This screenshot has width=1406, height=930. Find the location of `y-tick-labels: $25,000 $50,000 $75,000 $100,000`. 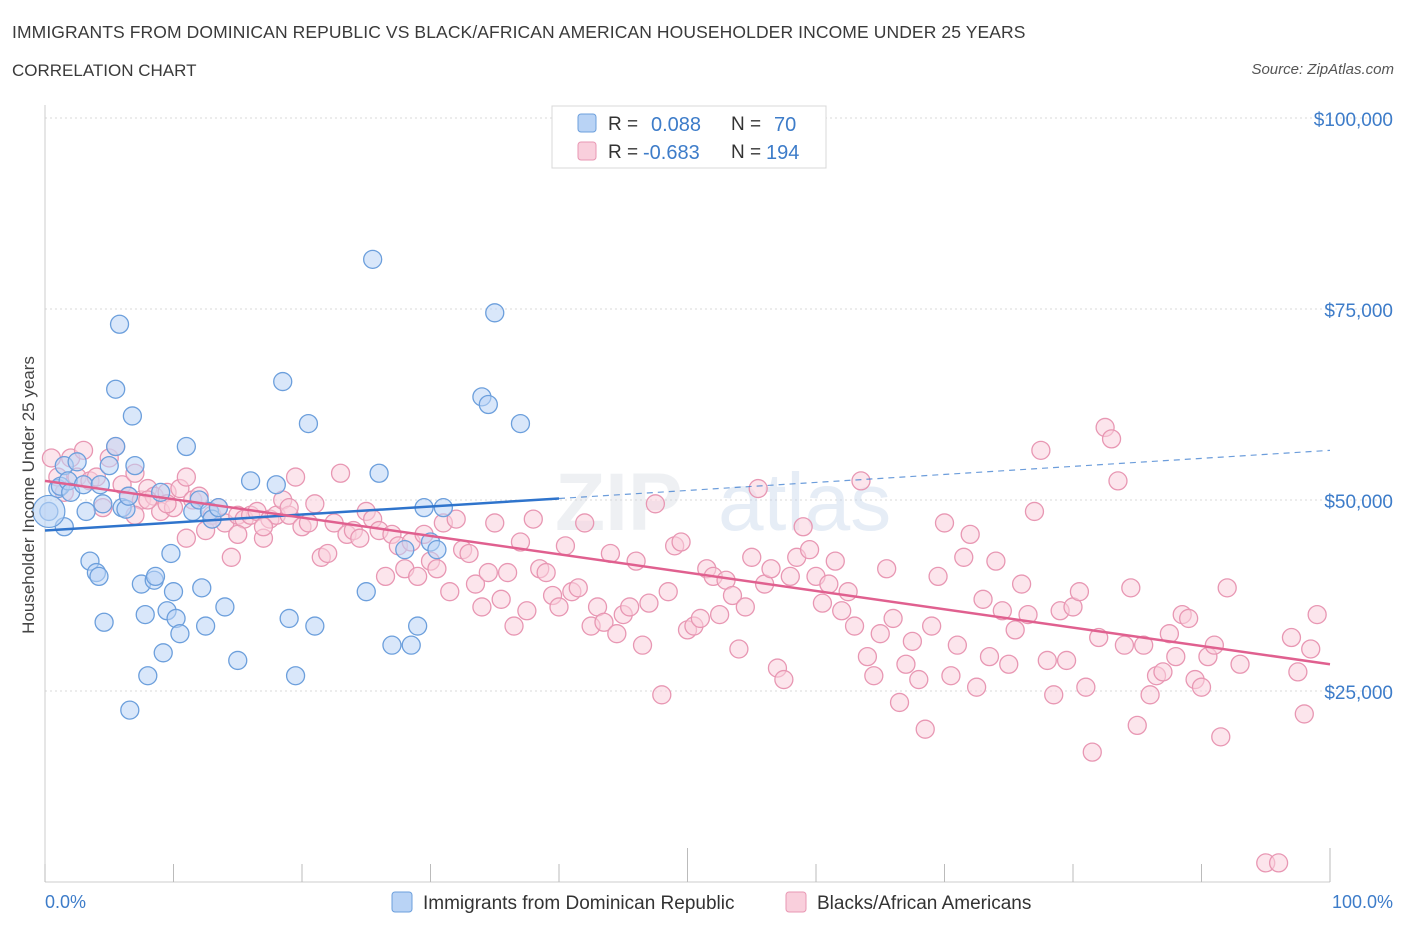

y-tick-labels: $25,000 $50,000 $75,000 $100,000 is located at coordinates (1353, 407).